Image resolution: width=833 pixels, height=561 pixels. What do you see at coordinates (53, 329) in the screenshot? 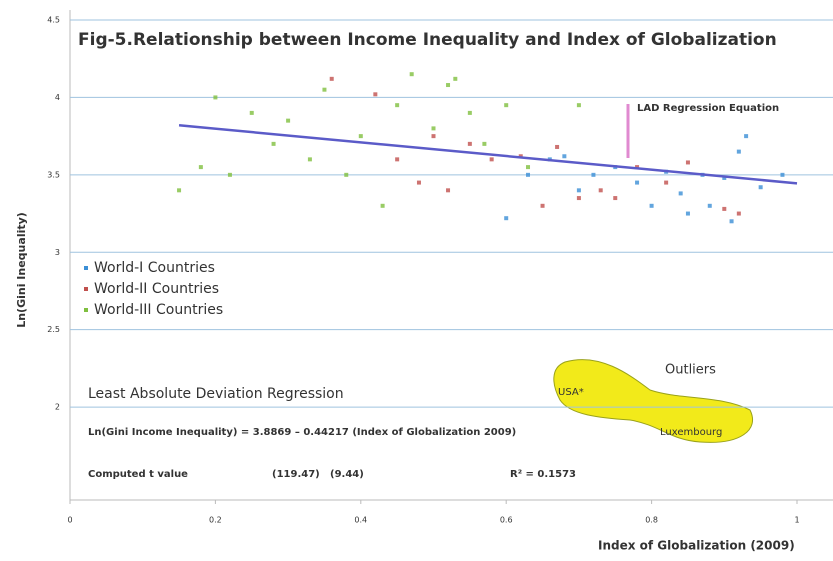
I see `y-tick-label: 2.5` at bounding box center [53, 329].